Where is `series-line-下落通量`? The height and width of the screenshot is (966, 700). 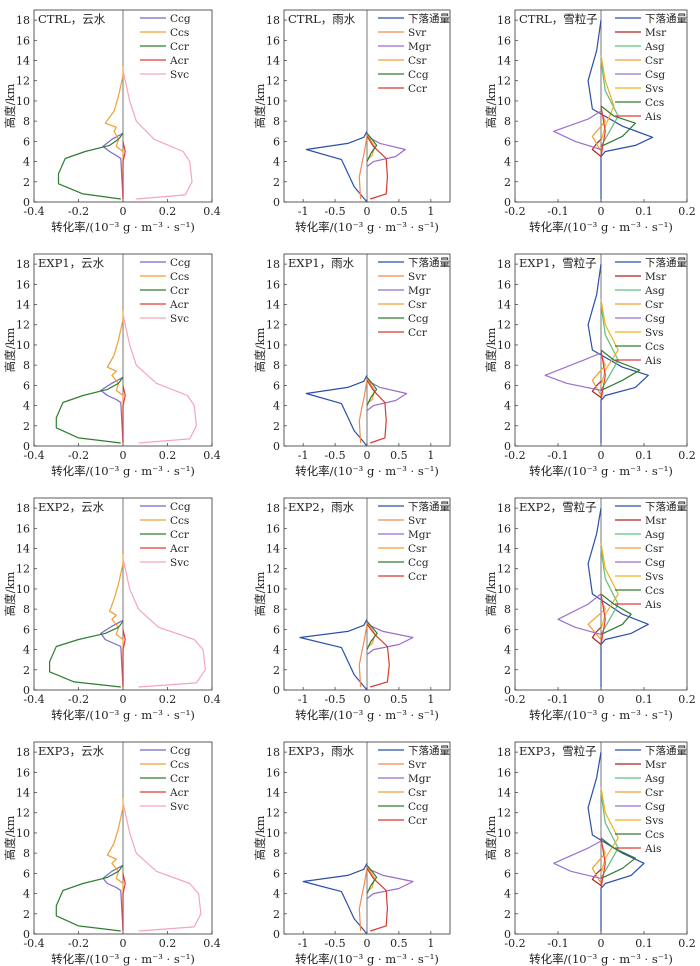 series-line-下落通量 is located at coordinates (336, 411).